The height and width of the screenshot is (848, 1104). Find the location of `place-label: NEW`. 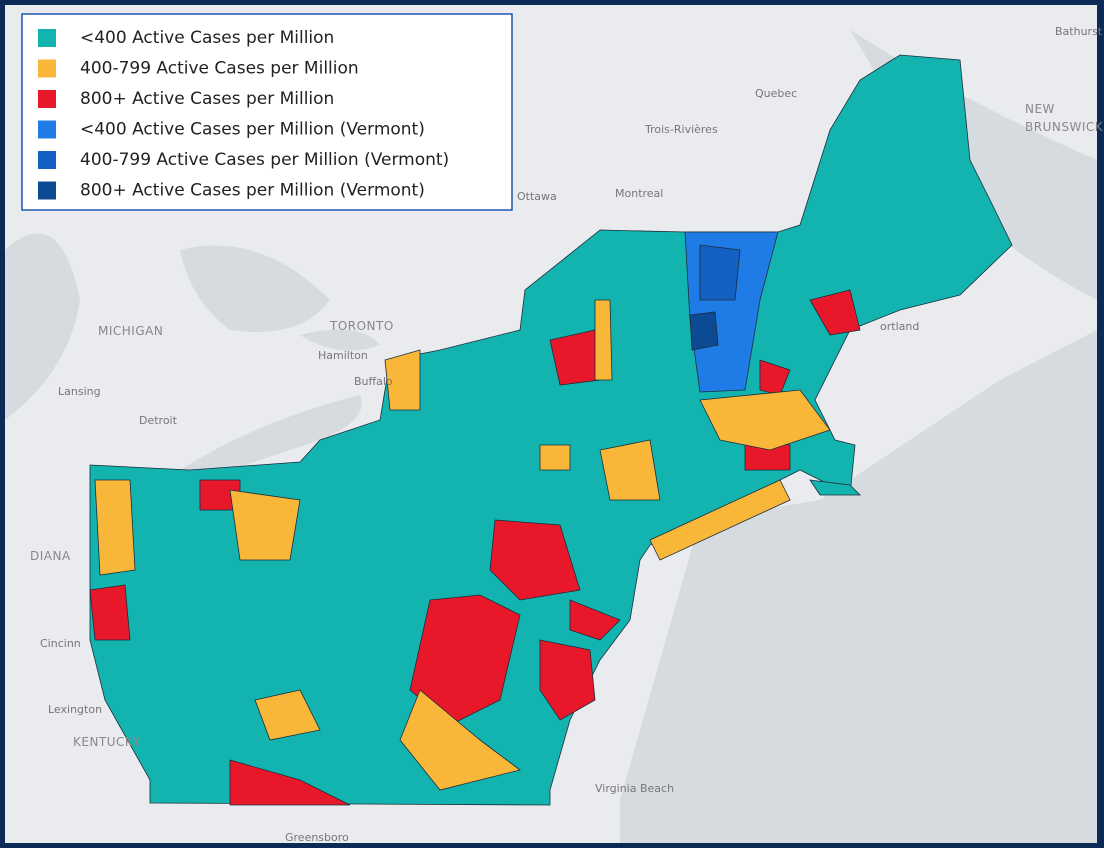

place-label: NEW is located at coordinates (1040, 109).